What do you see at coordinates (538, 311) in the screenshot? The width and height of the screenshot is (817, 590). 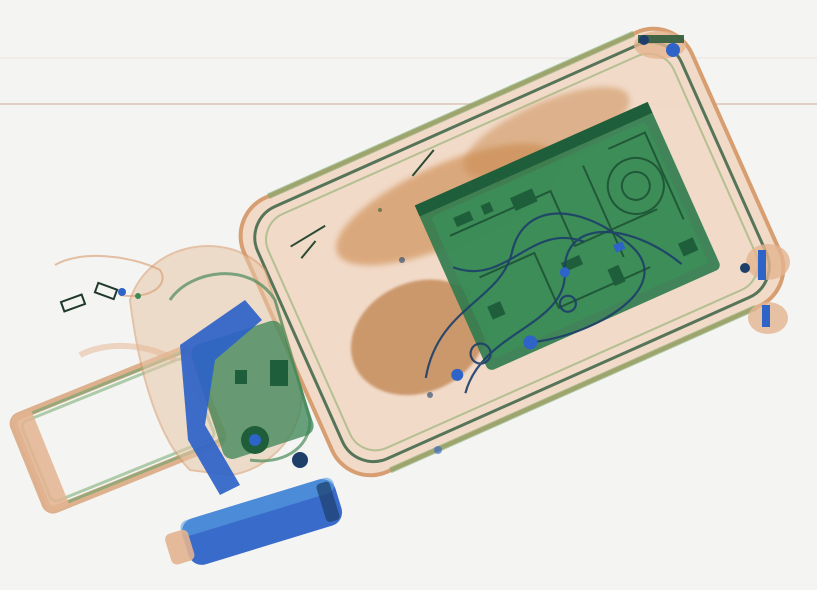 I see `cable-connectors` at bounding box center [538, 311].